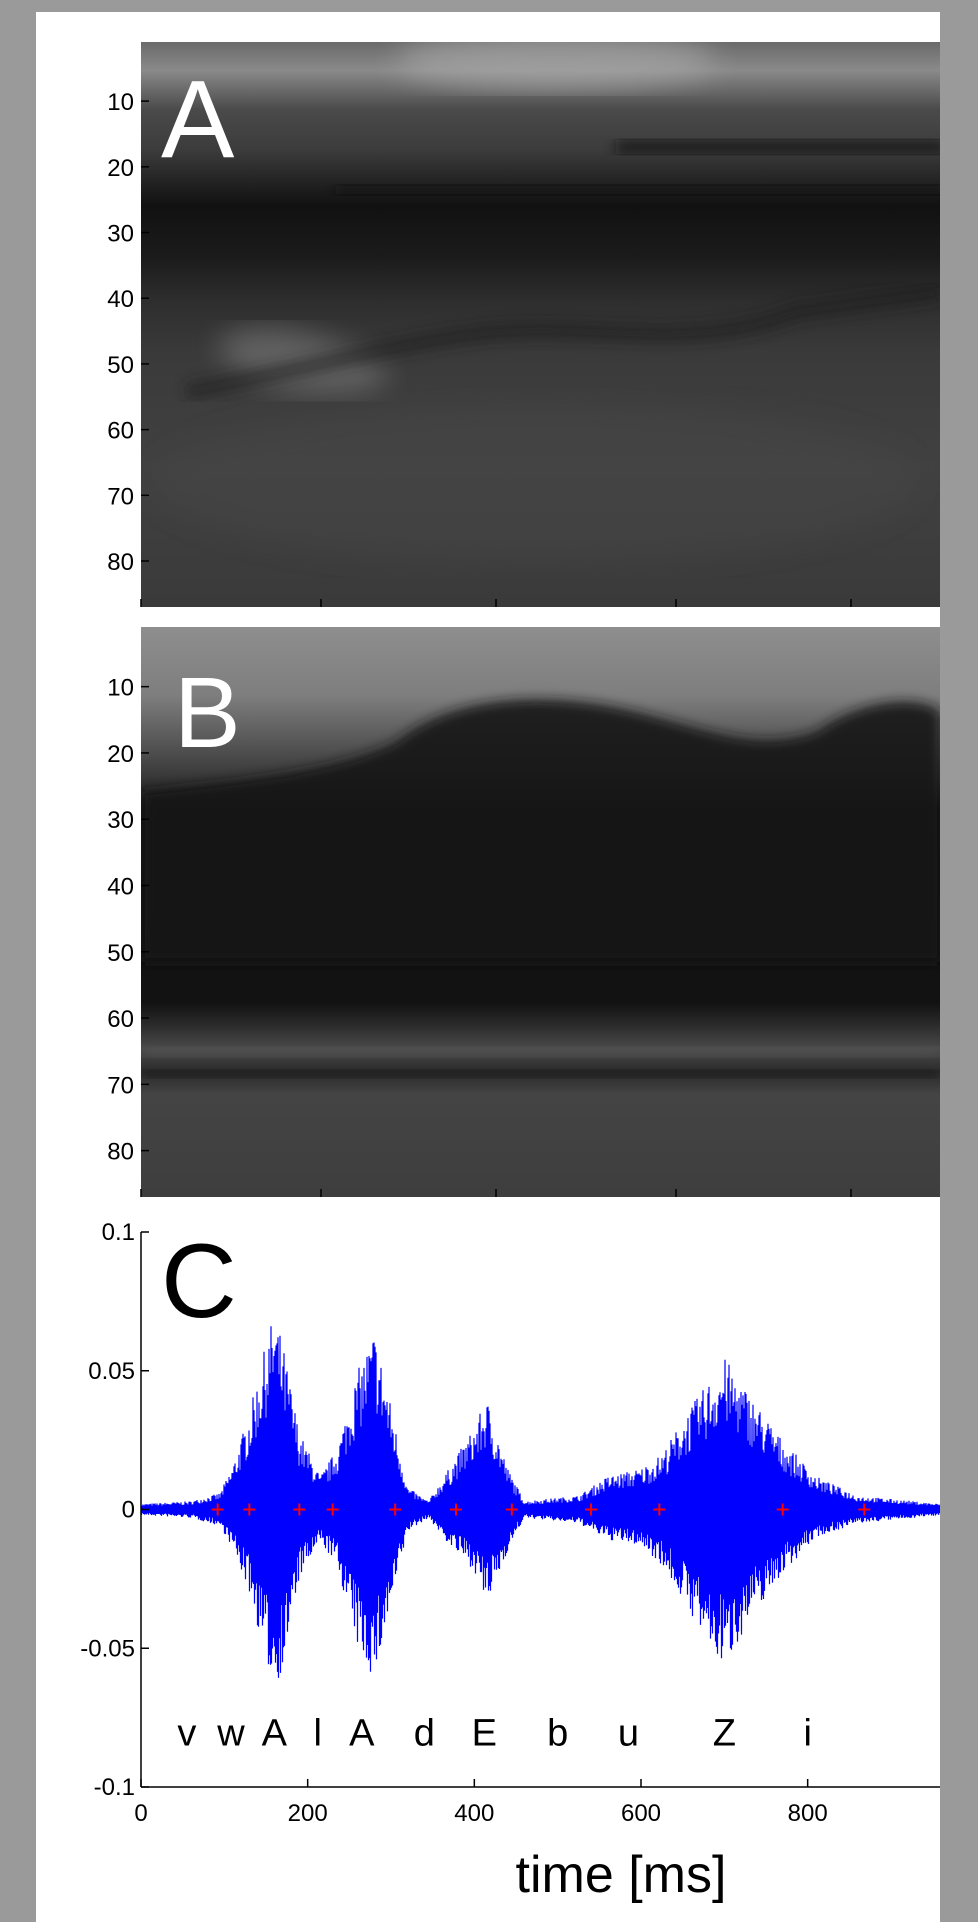 The height and width of the screenshot is (1922, 978). I want to click on phoneme-label: w, so click(230, 1734).